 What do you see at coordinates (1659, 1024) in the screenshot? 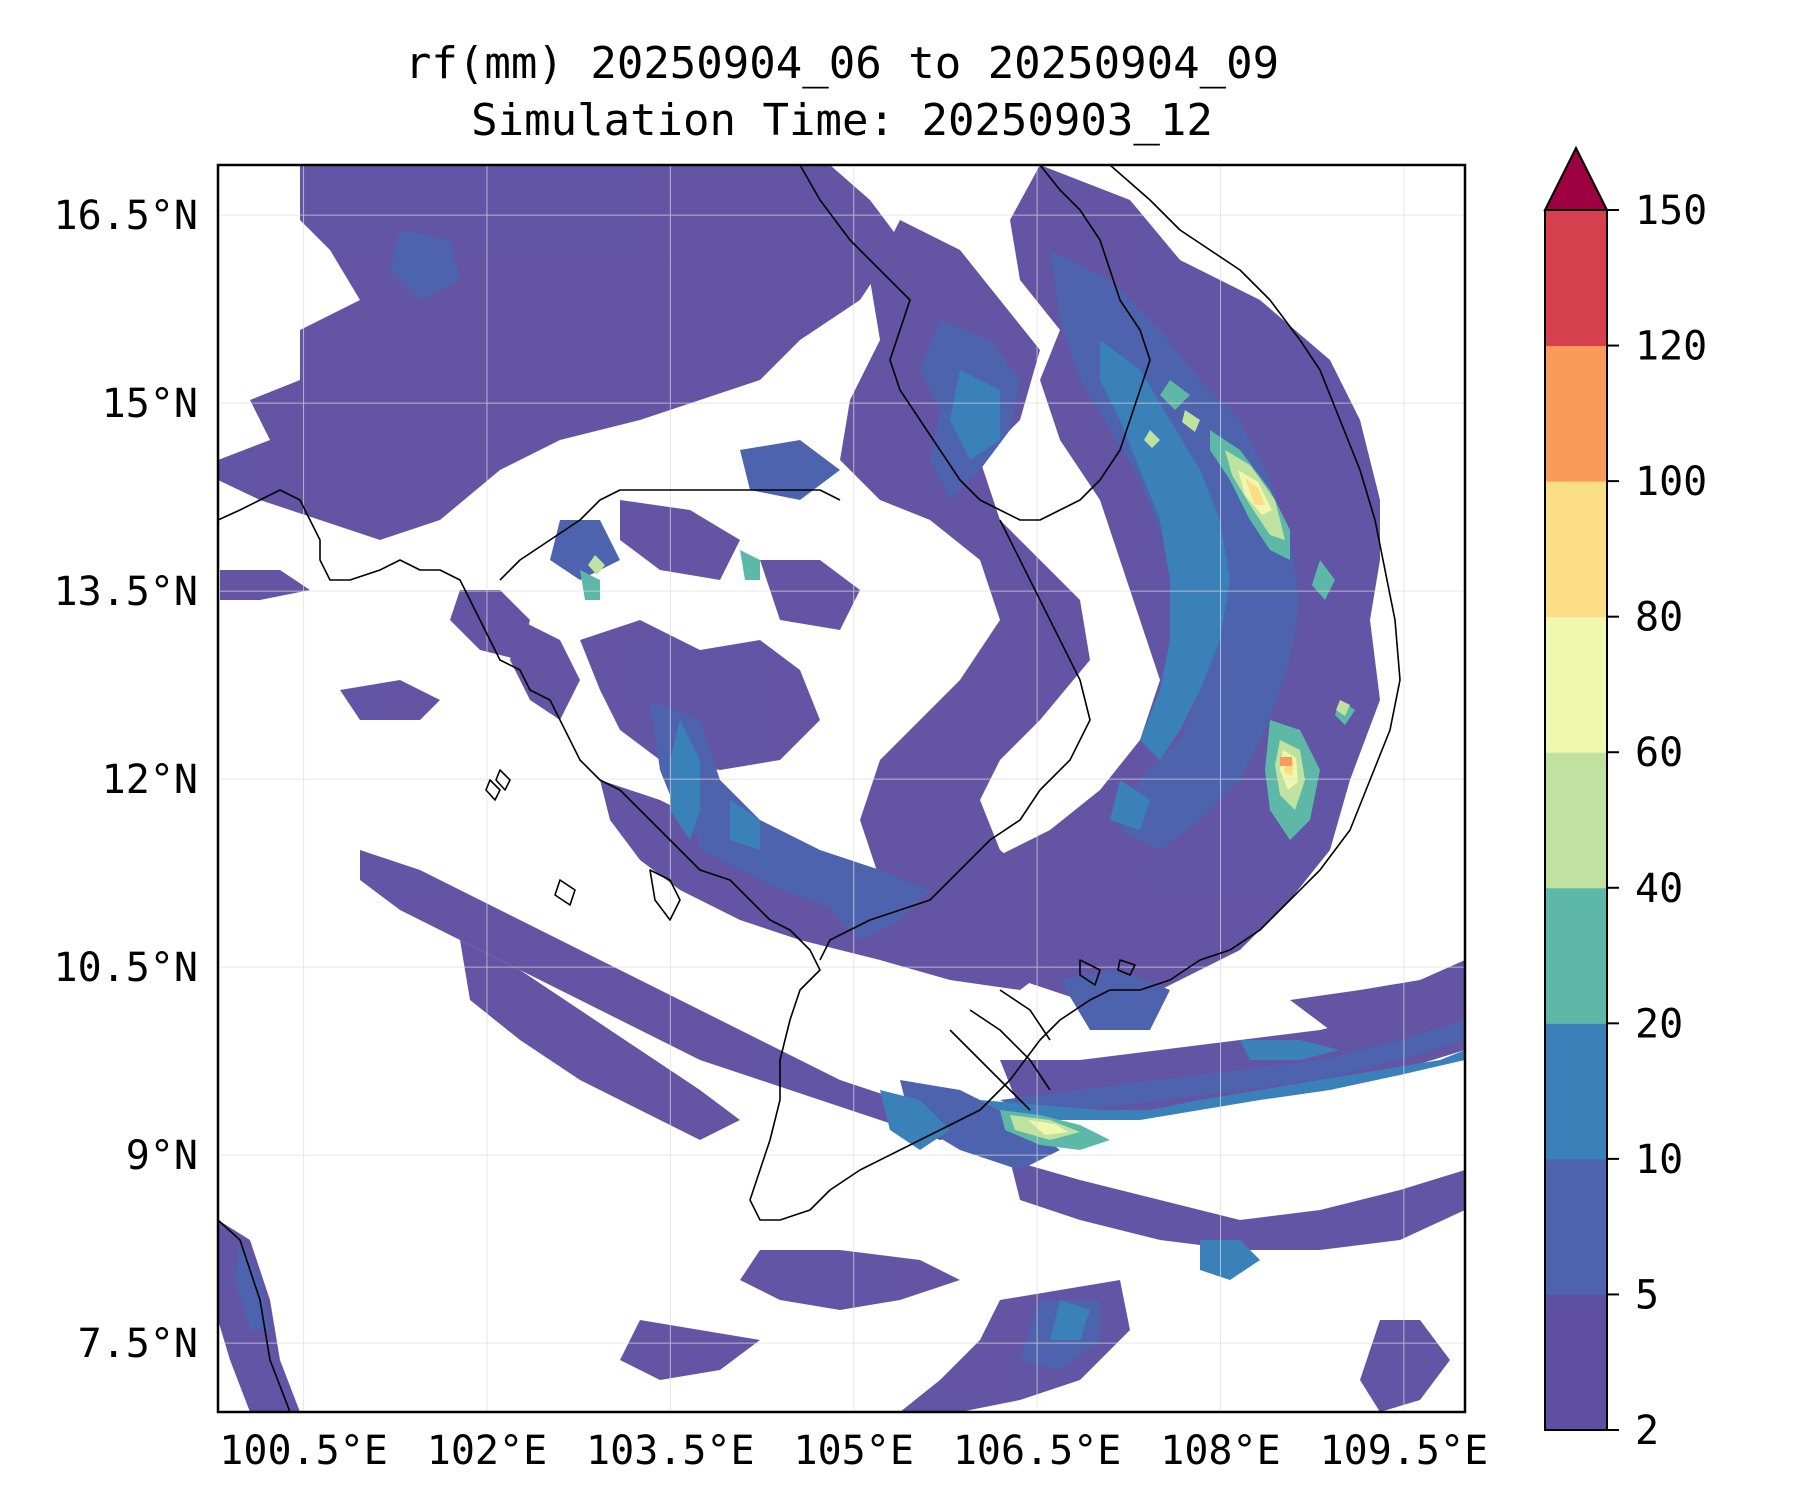
I see `colorbar-label: 20` at bounding box center [1659, 1024].